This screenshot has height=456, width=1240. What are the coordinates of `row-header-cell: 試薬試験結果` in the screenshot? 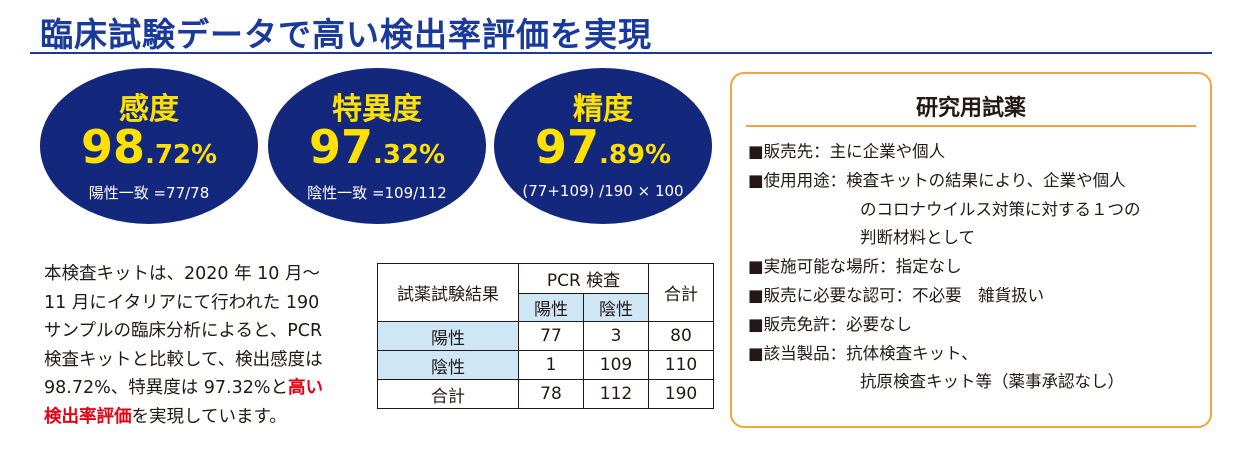 It's located at (448, 292).